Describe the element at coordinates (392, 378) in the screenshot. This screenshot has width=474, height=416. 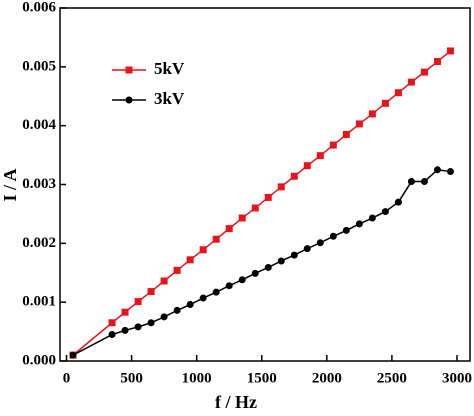
I see `x-tick-label: 2500` at that location.